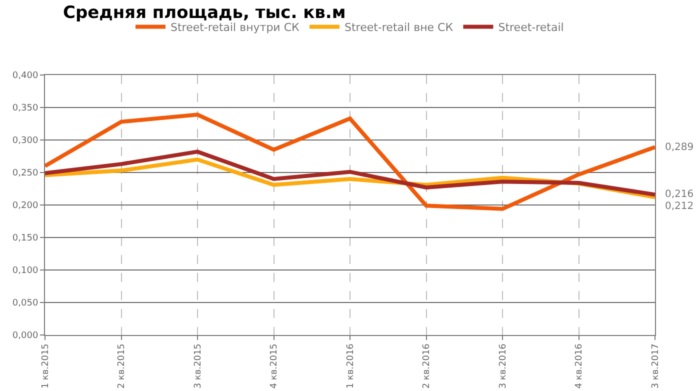 The image size is (700, 391). I want to click on y-tick-label: 0,400, so click(25, 76).